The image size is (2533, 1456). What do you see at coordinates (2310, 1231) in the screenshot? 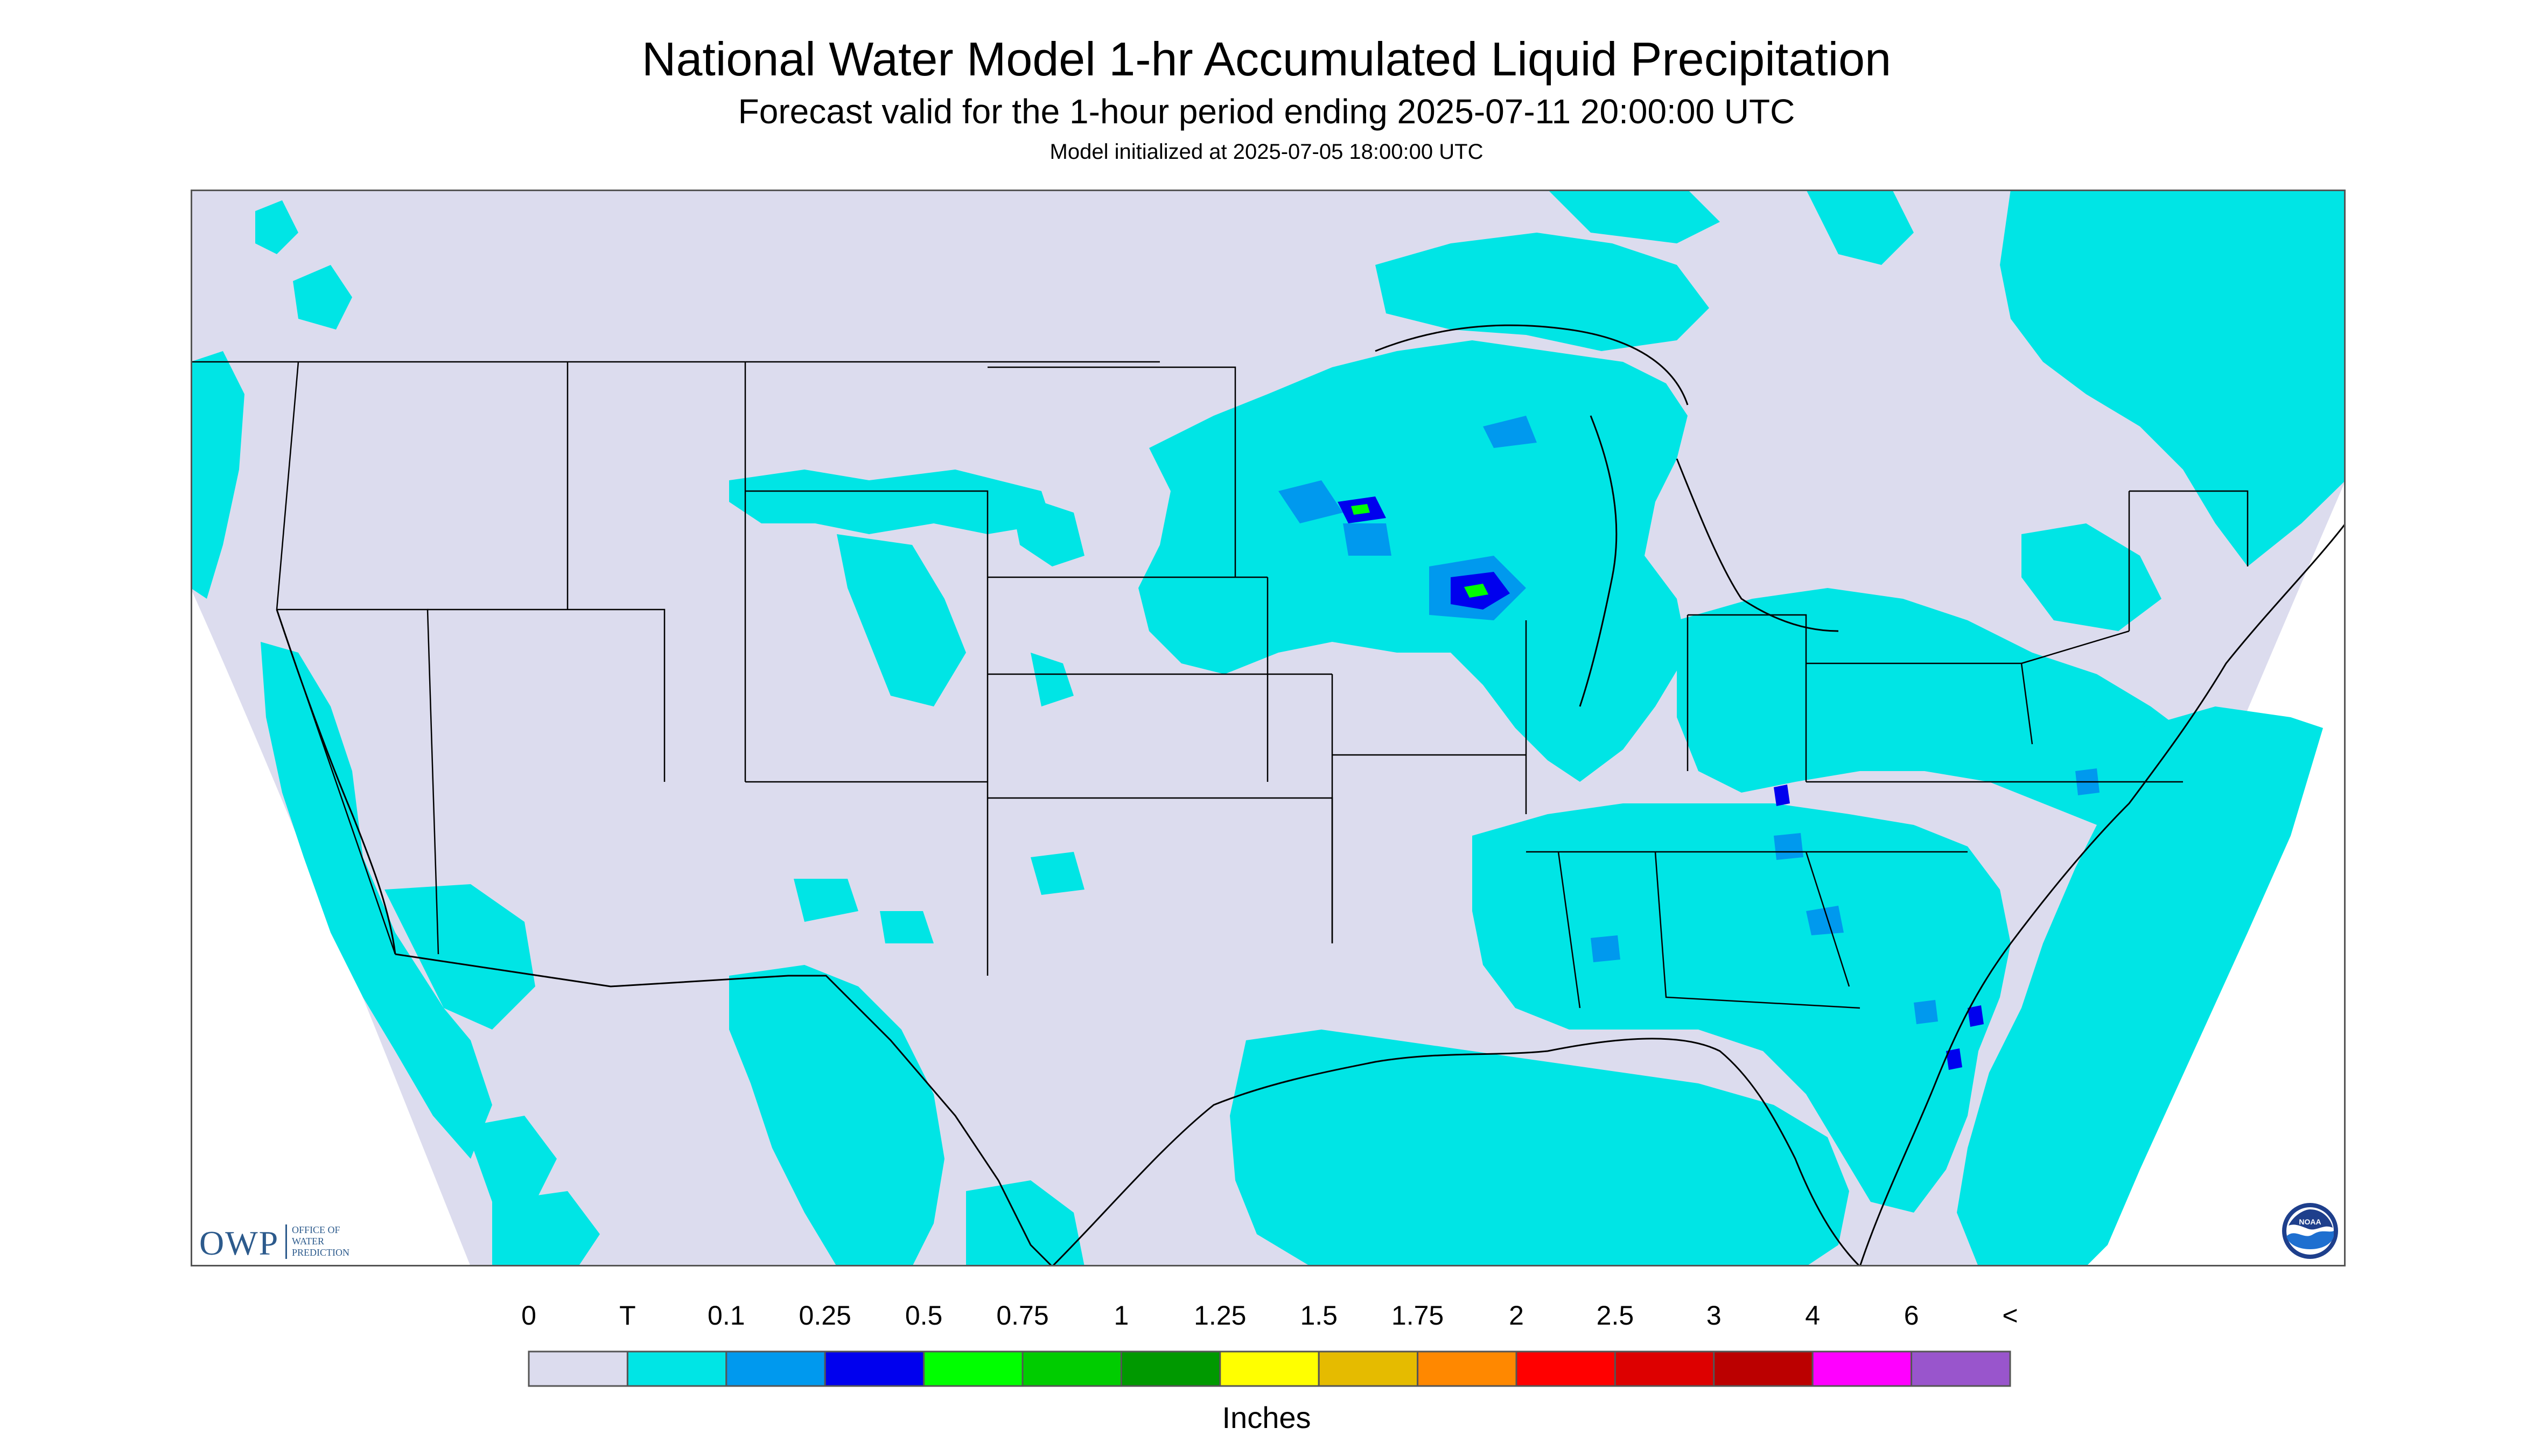
I see `noaa-logo: NOAA` at bounding box center [2310, 1231].